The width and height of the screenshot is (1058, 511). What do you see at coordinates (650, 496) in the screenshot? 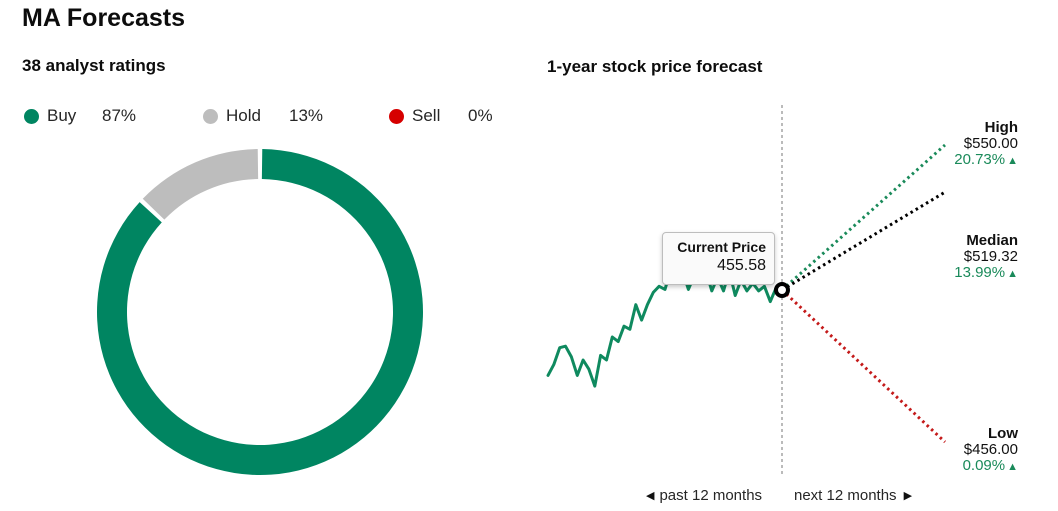
I see `triangle-left-icon: ◀` at bounding box center [650, 496].